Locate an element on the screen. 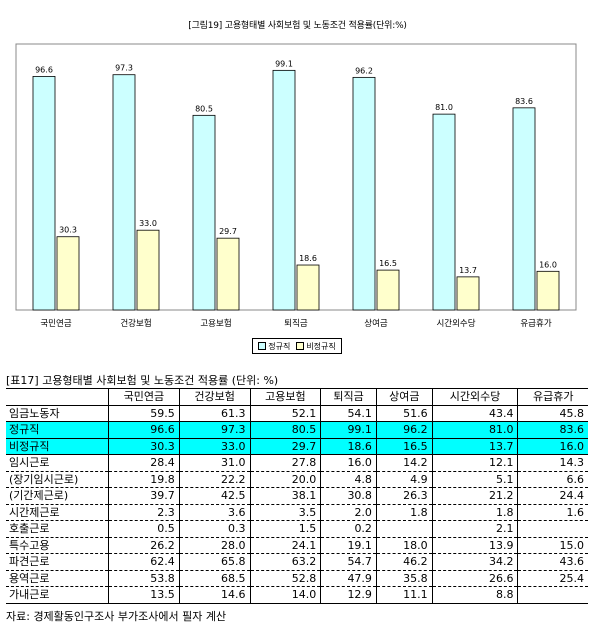 The width and height of the screenshot is (595, 629). table-cell: 26.2 is located at coordinates (144, 545).